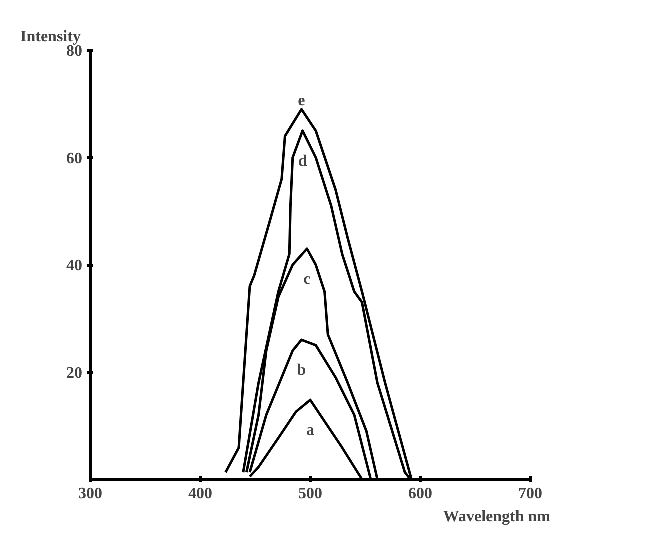  I want to click on x-tick-label: 600, so click(420, 494).